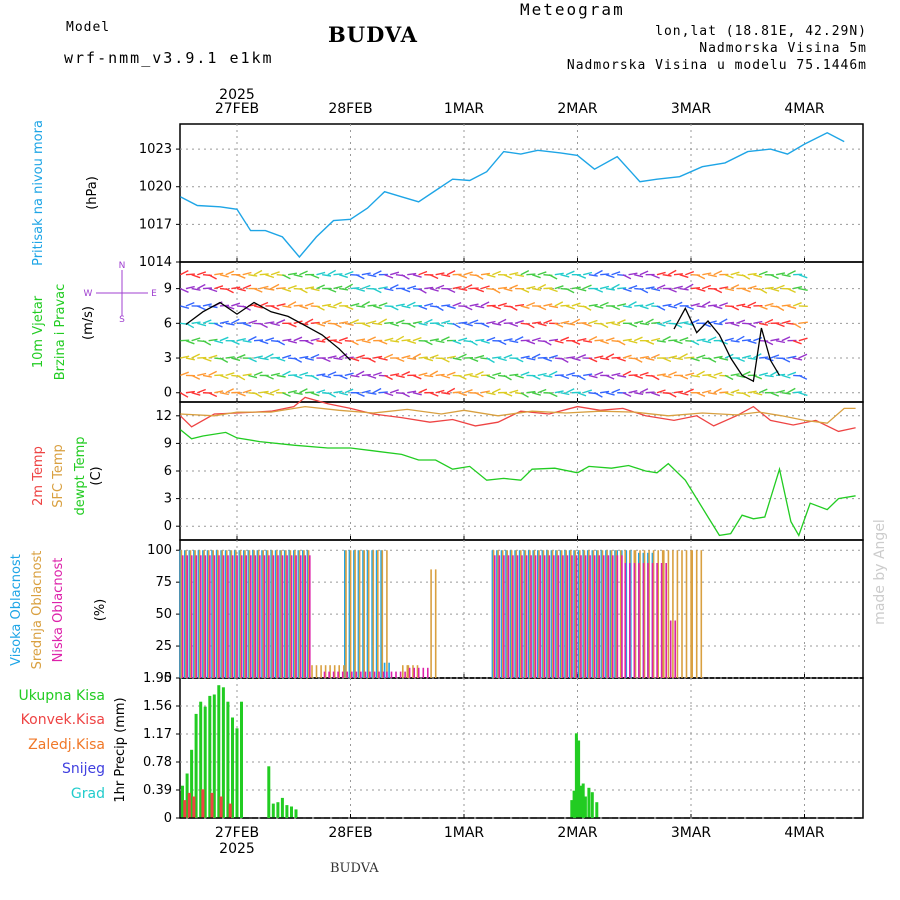 The image size is (900, 900). Describe the element at coordinates (63, 720) in the screenshot. I see `legend-conv: Konvek.Kisa` at that location.